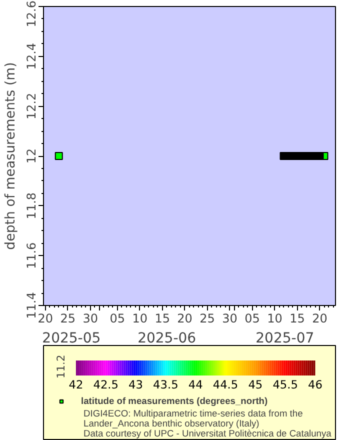  What do you see at coordinates (61, 366) in the screenshot?
I see `text: 11.2` at bounding box center [61, 366].